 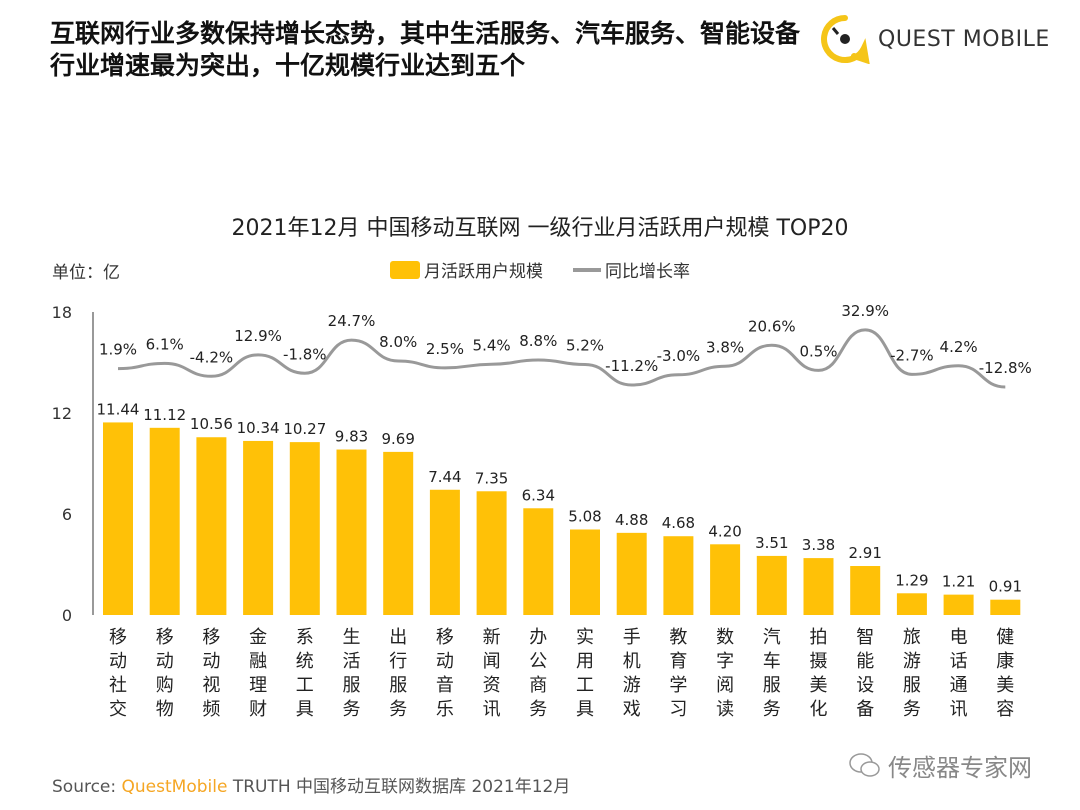 I want to click on bar-value-label: 4.20, so click(x=724, y=531).